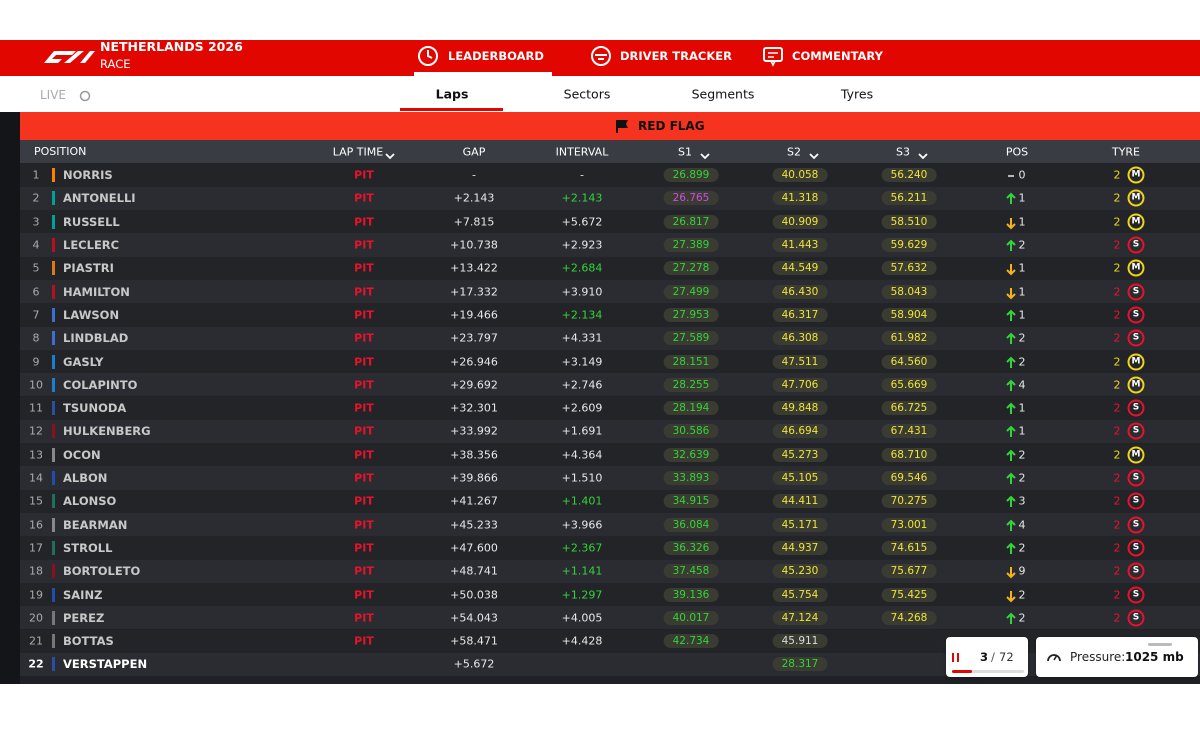  What do you see at coordinates (1022, 408) in the screenshot?
I see `position-change: 1` at bounding box center [1022, 408].